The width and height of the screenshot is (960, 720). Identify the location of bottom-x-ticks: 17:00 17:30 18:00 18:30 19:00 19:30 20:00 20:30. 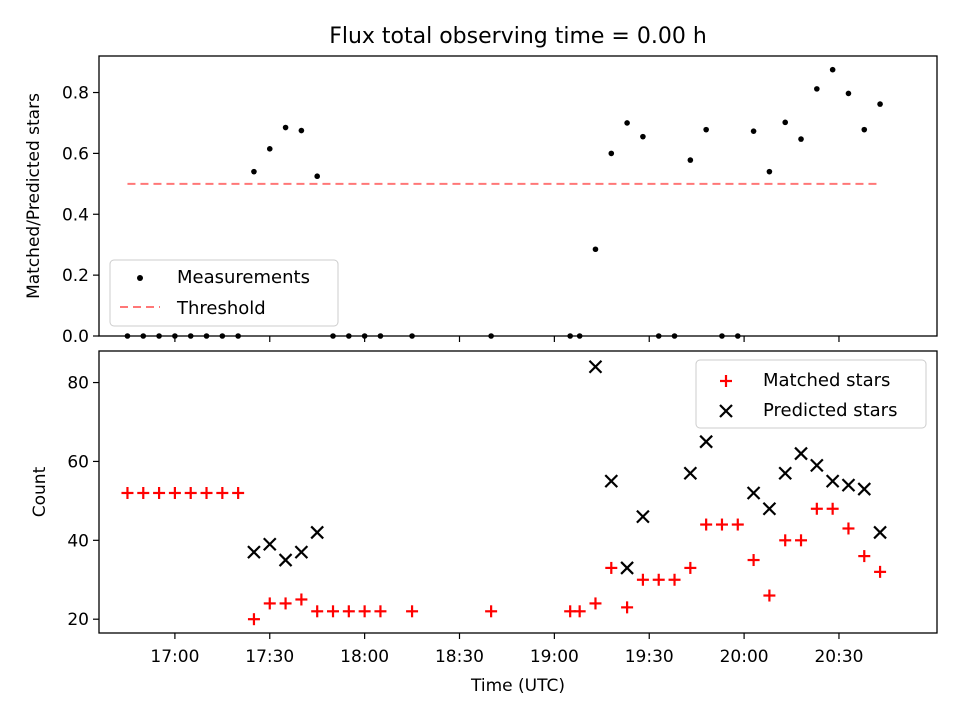
(506, 650).